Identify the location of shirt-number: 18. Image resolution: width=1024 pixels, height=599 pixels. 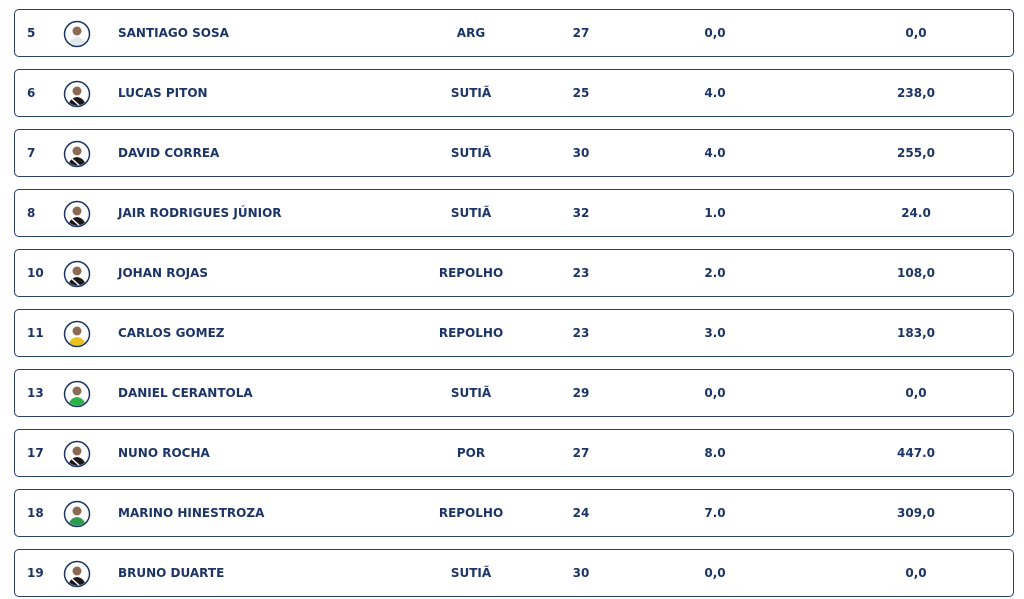
(35, 513).